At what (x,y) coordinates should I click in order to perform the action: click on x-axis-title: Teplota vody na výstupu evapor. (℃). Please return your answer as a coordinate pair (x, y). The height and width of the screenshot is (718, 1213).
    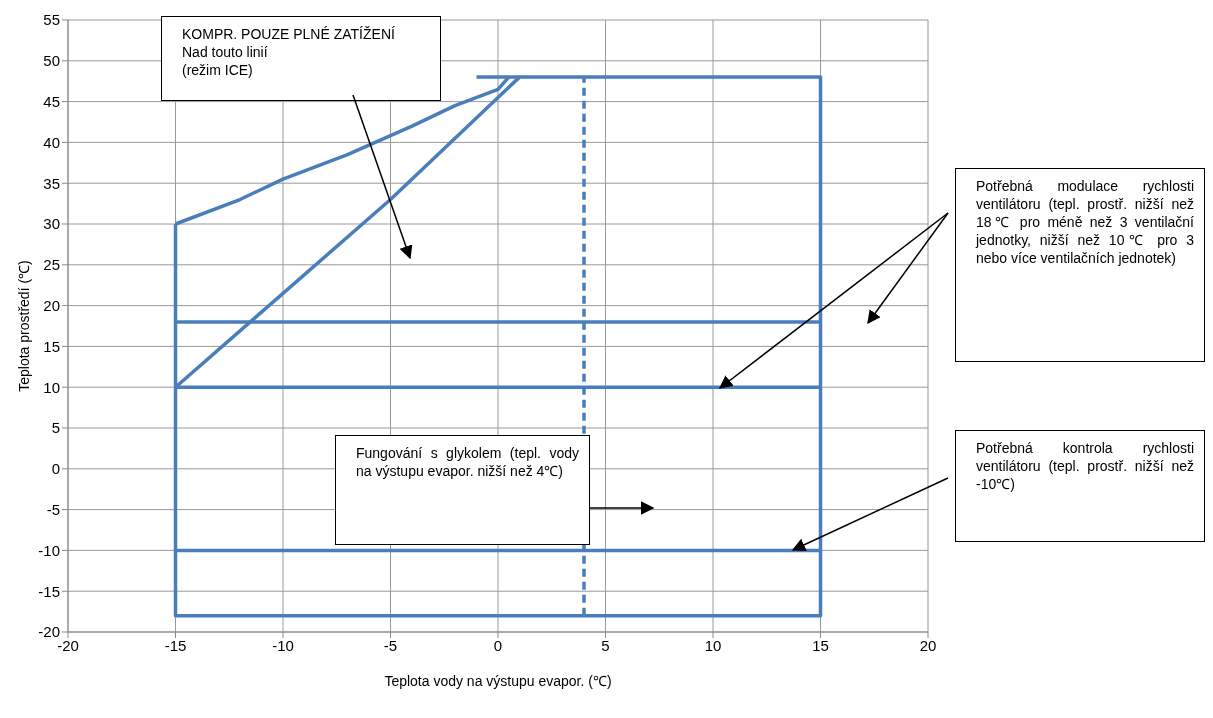
    Looking at the image, I should click on (498, 681).